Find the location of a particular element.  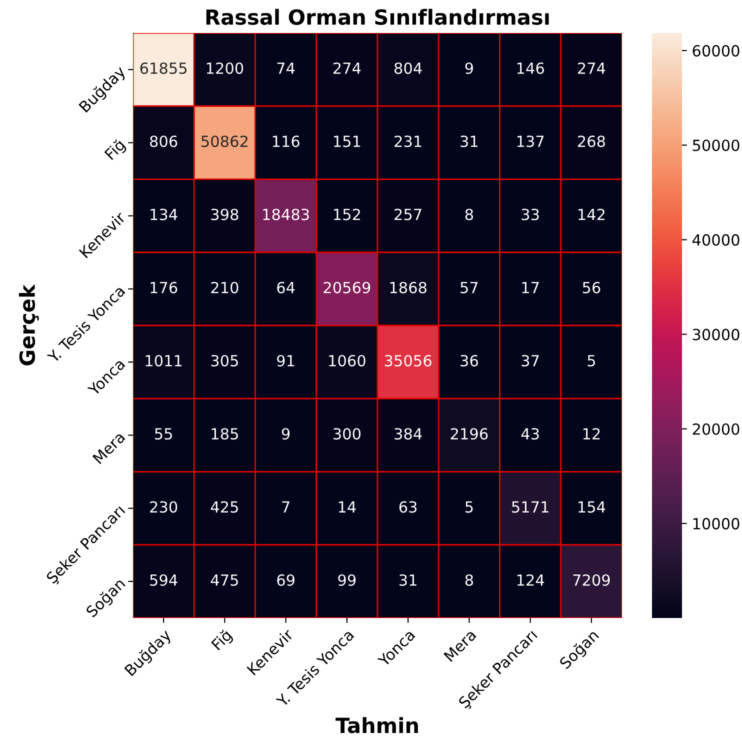

data-label: 91 is located at coordinates (285, 360).